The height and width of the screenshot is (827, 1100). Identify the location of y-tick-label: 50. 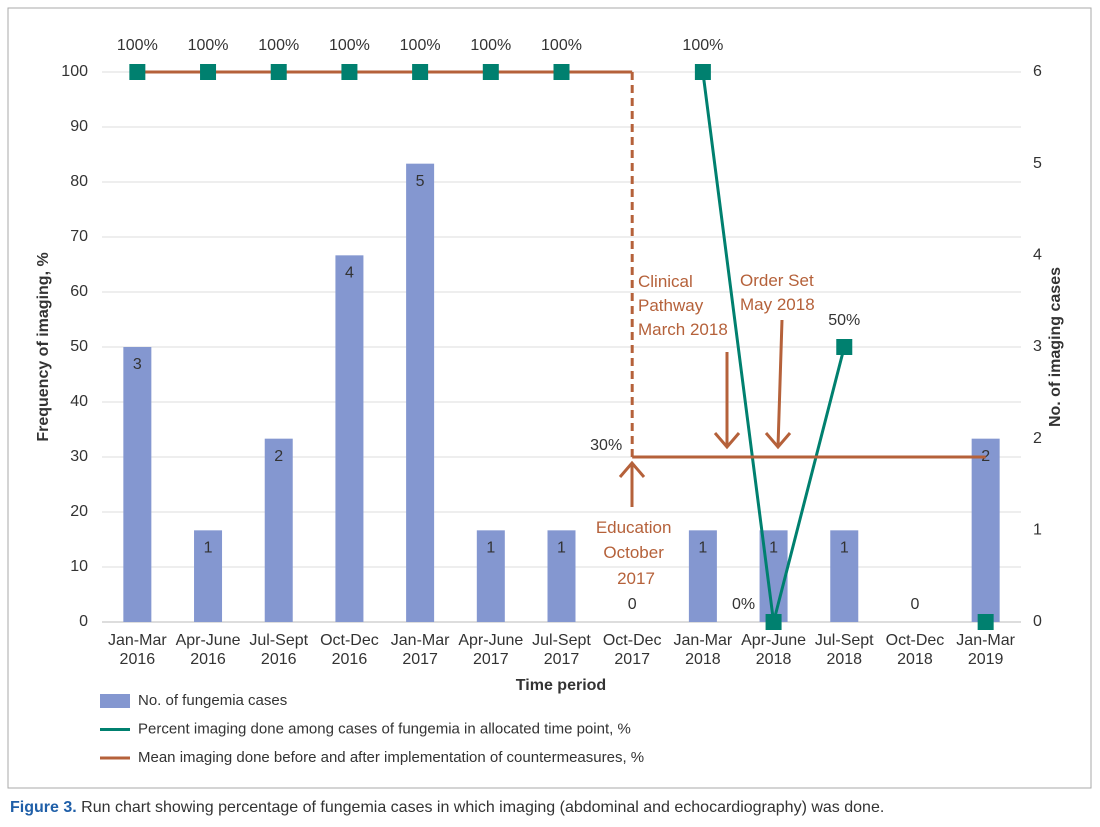
(79, 346).